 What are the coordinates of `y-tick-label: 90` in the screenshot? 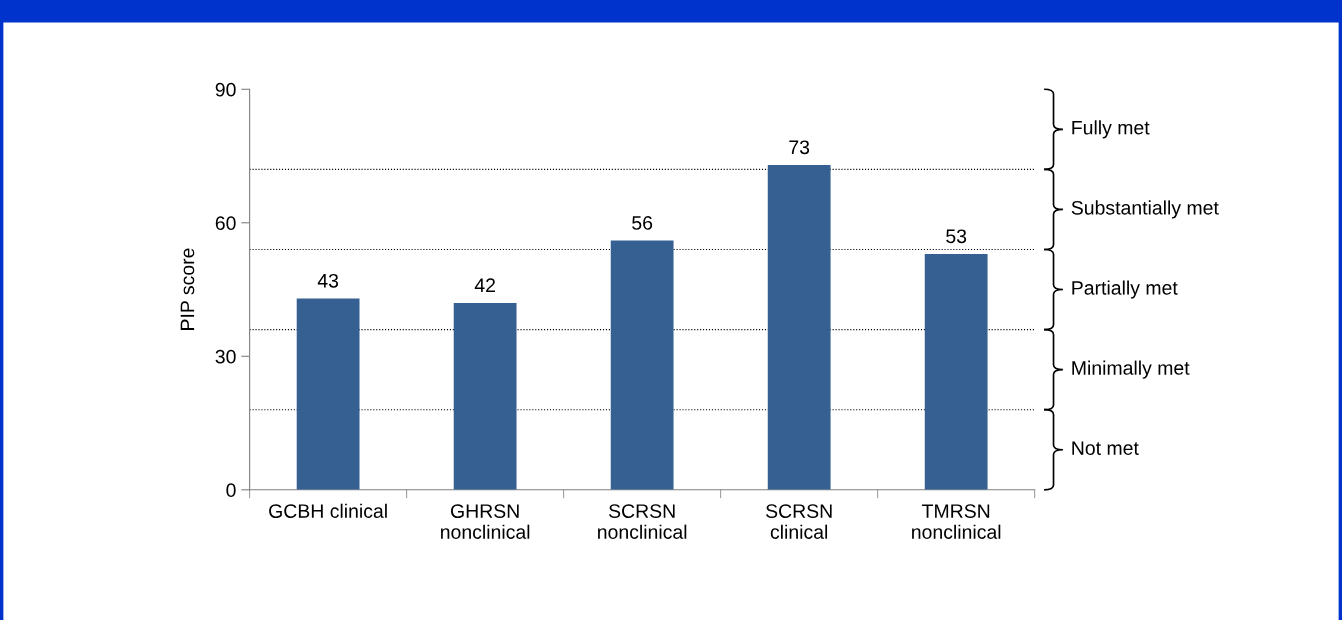 It's located at (225, 89).